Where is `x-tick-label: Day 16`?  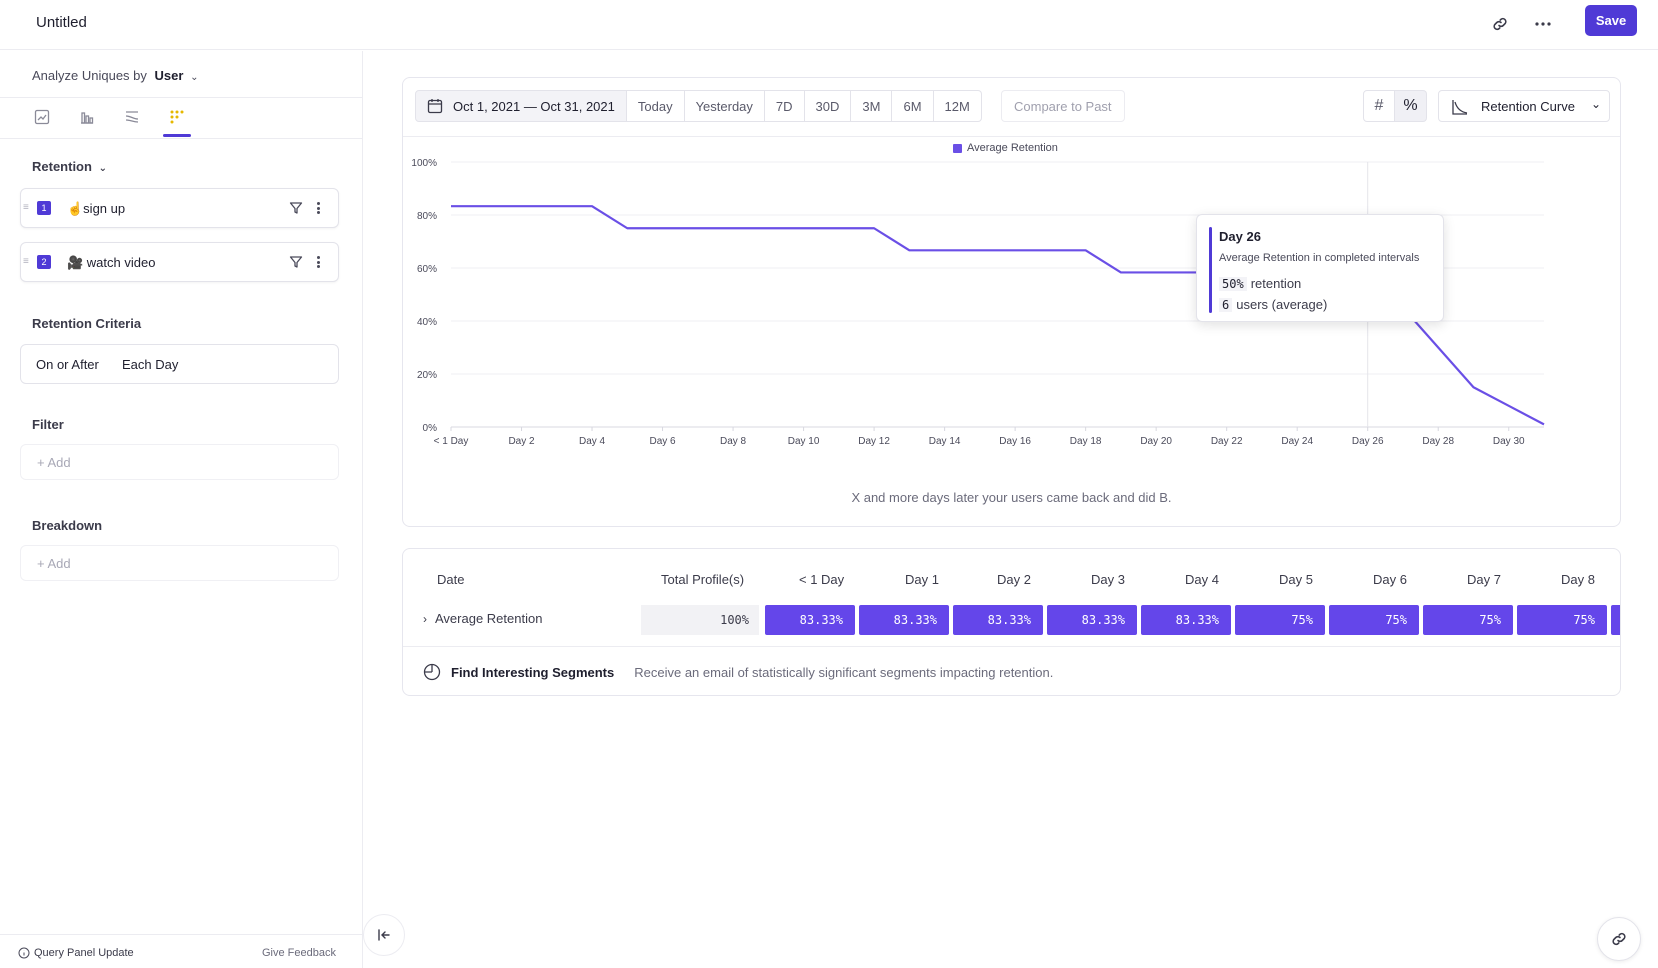 x-tick-label: Day 16 is located at coordinates (1015, 441).